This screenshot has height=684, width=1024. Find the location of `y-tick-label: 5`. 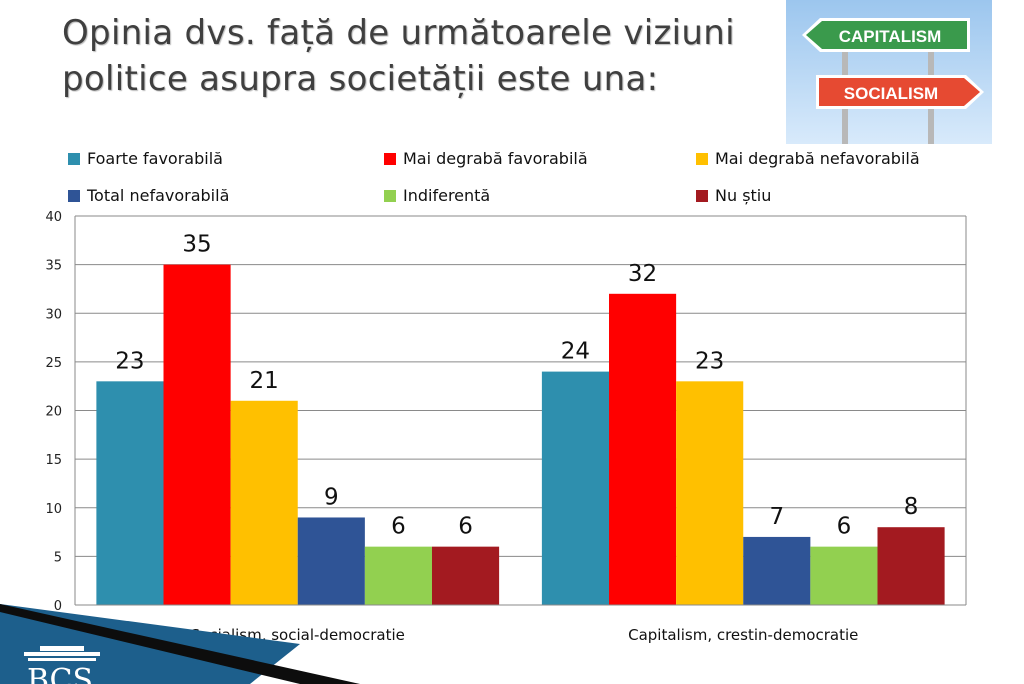

y-tick-label: 5 is located at coordinates (58, 557).